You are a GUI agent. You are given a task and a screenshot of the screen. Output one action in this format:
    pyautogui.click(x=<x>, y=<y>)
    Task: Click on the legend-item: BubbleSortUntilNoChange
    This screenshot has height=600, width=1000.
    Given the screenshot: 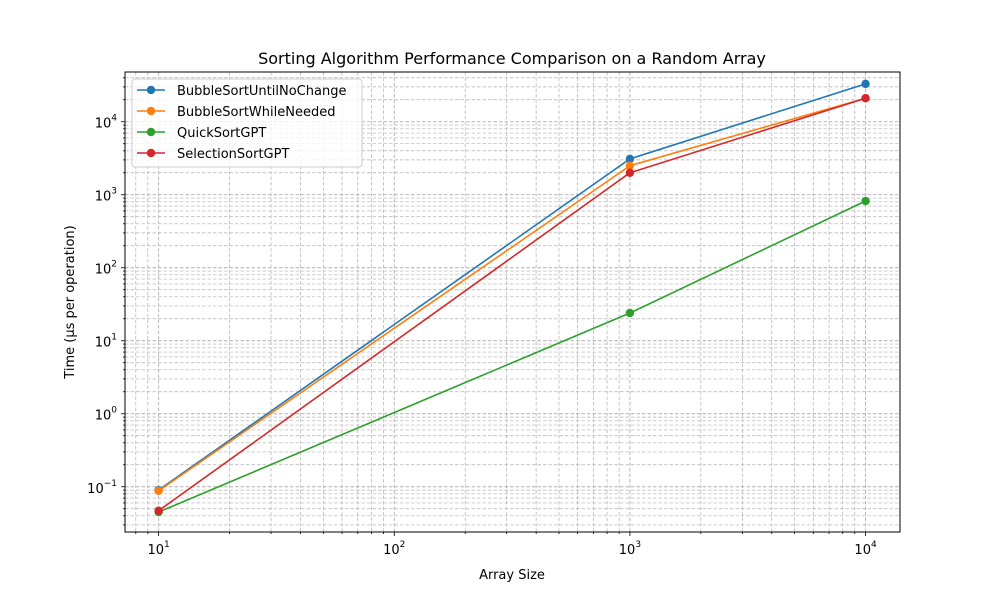 What is the action you would take?
    pyautogui.click(x=241, y=91)
    